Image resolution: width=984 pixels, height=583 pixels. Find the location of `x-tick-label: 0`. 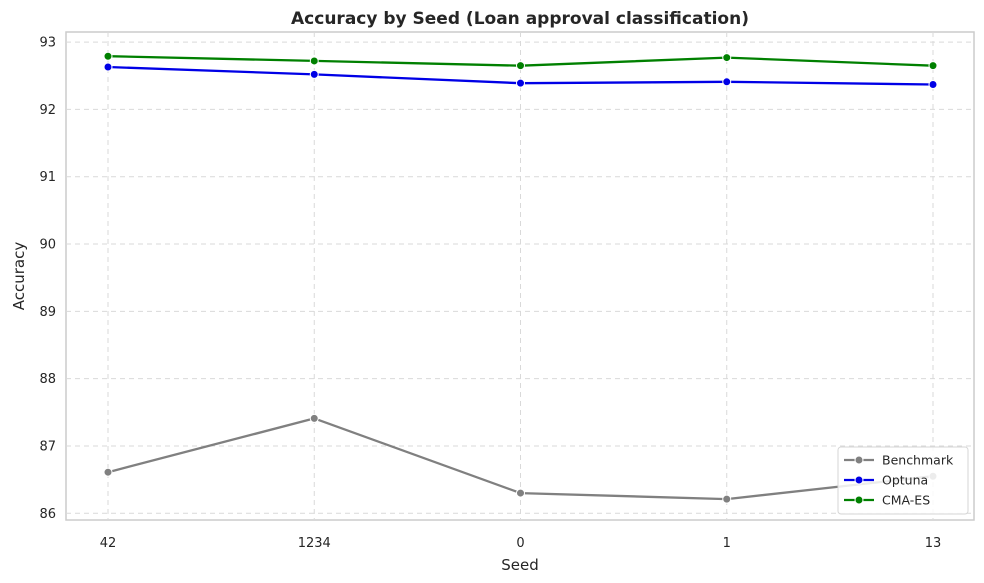

x-tick-label: 0 is located at coordinates (520, 543).